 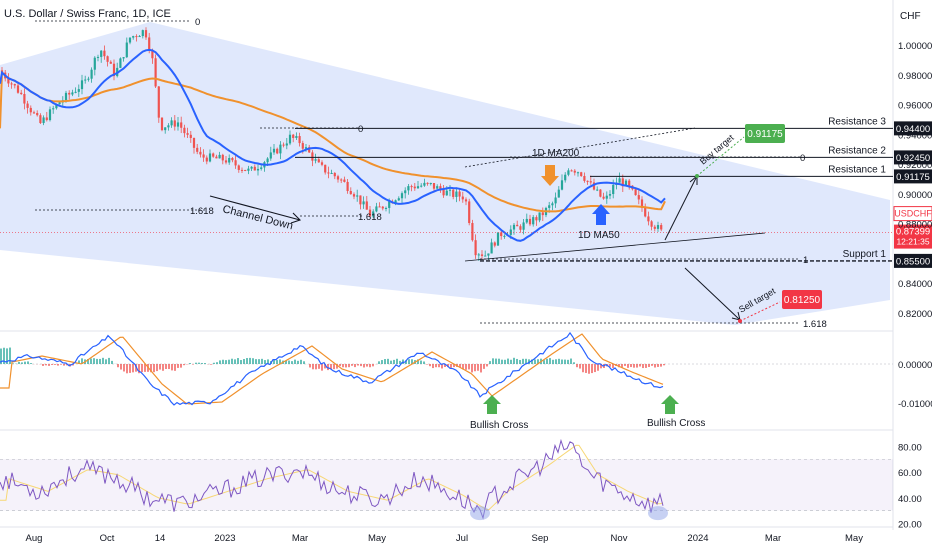 I want to click on level-label: Resistance 2, so click(x=857, y=150).